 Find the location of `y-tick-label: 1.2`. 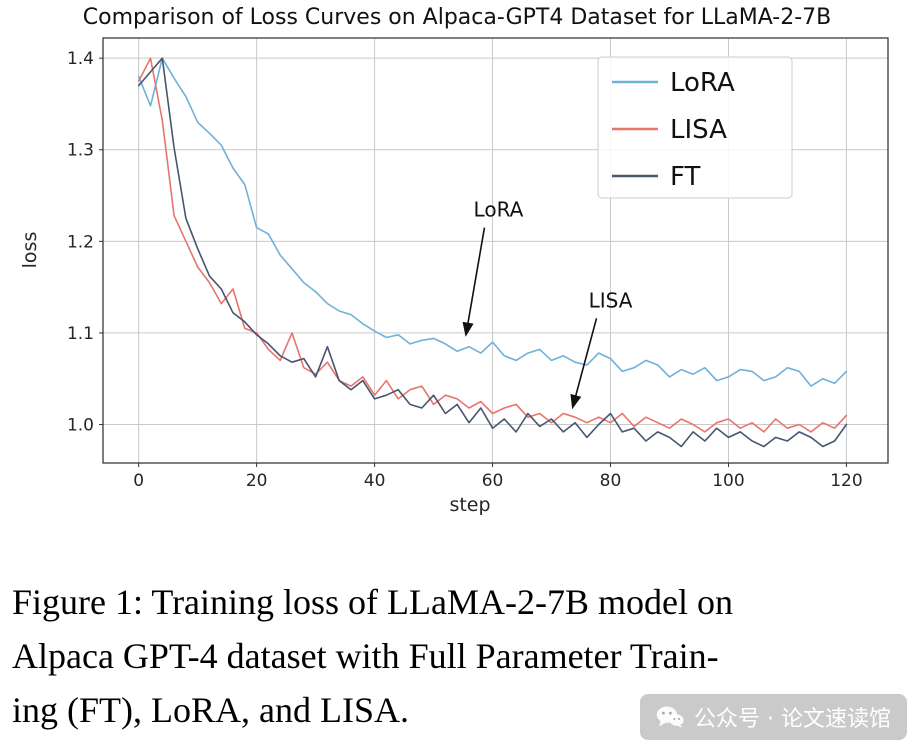

y-tick-label: 1.2 is located at coordinates (80, 242).